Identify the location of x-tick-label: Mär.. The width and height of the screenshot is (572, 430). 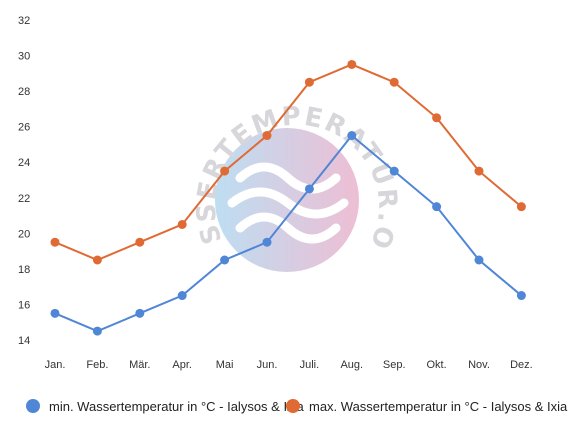
(139, 365).